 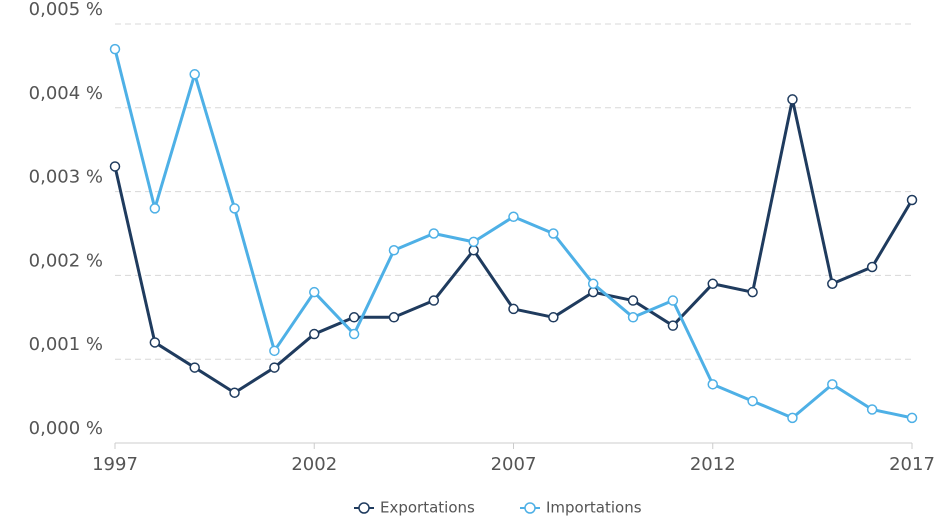 I want to click on y-tick-label: 0,001 %, so click(x=66, y=344).